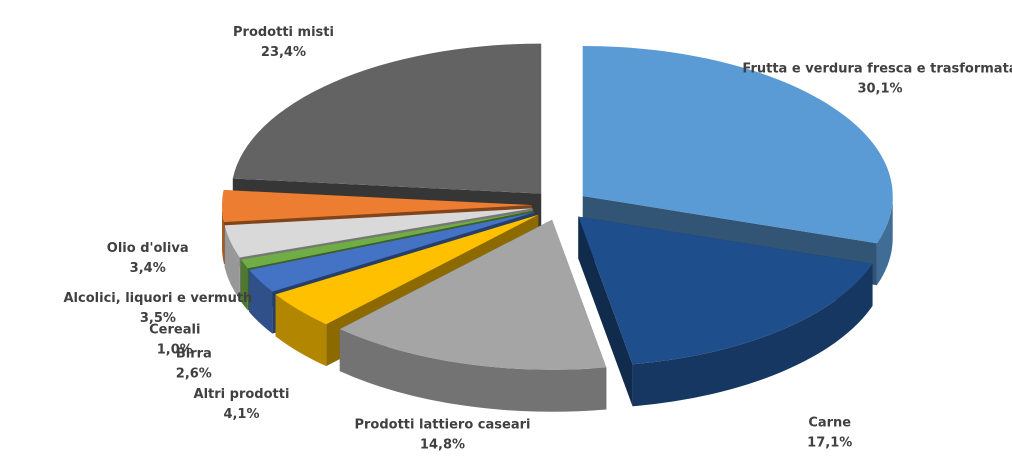 The height and width of the screenshot is (461, 1012). I want to click on slice-label: Frutta e verdura fresca e trasformata, so click(877, 68).